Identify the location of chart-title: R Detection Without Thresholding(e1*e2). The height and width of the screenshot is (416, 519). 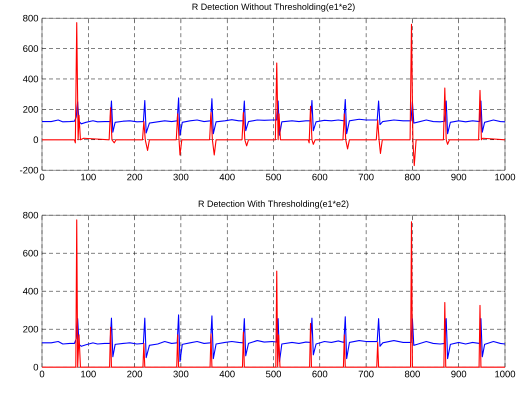
(273, 7).